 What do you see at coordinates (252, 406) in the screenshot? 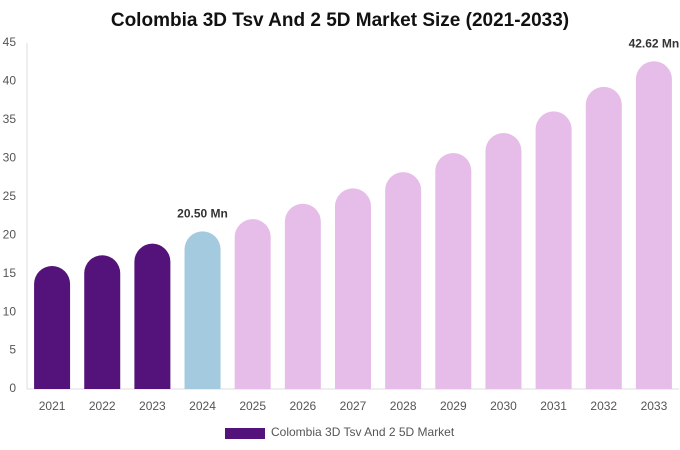
I see `x-tick-label: 2025` at bounding box center [252, 406].